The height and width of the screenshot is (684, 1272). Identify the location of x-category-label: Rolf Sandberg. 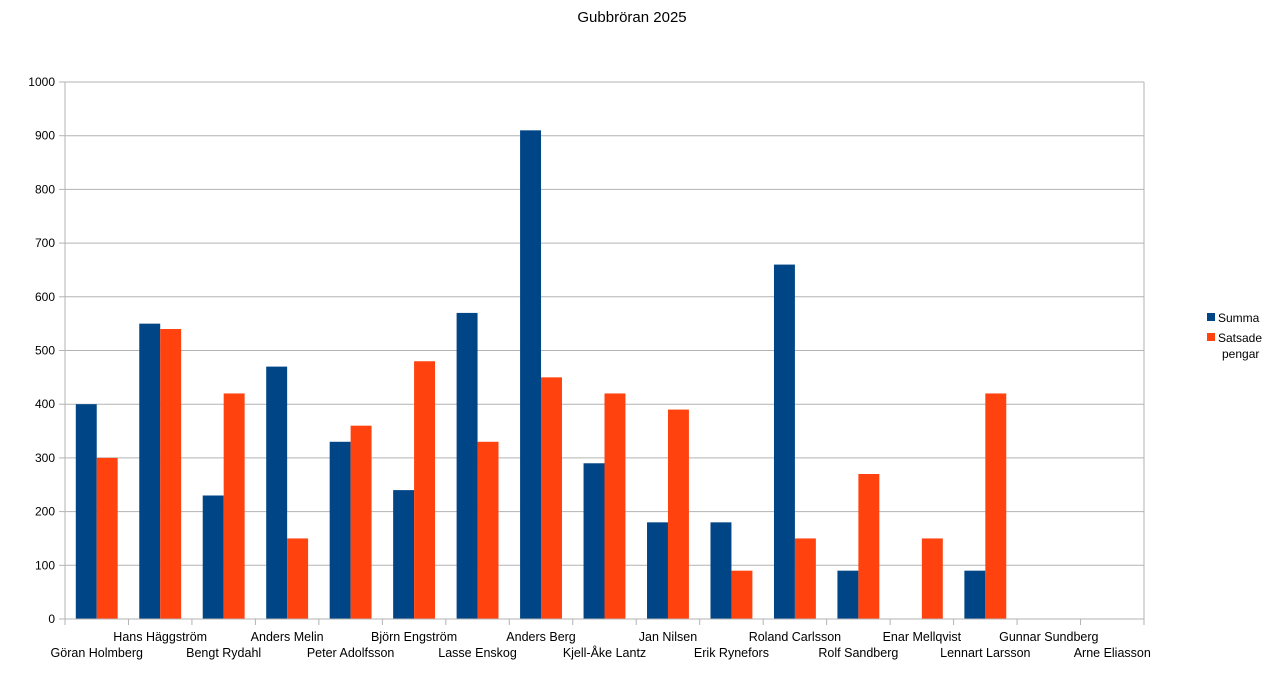
(858, 653).